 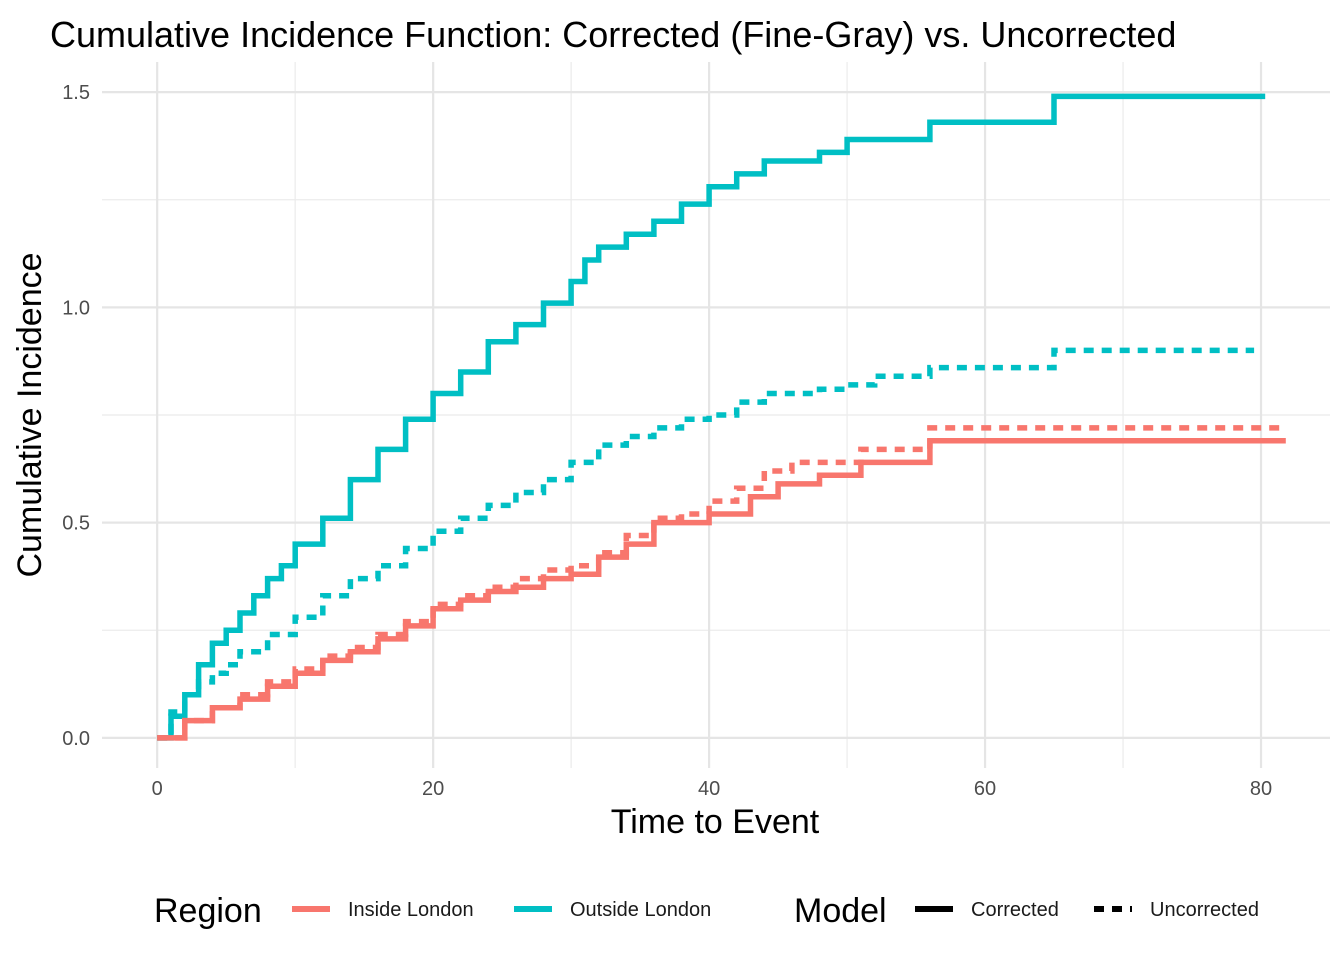 I want to click on y-tick-labels: 0.0 0.5 1.0 1.5, so click(x=76, y=416).